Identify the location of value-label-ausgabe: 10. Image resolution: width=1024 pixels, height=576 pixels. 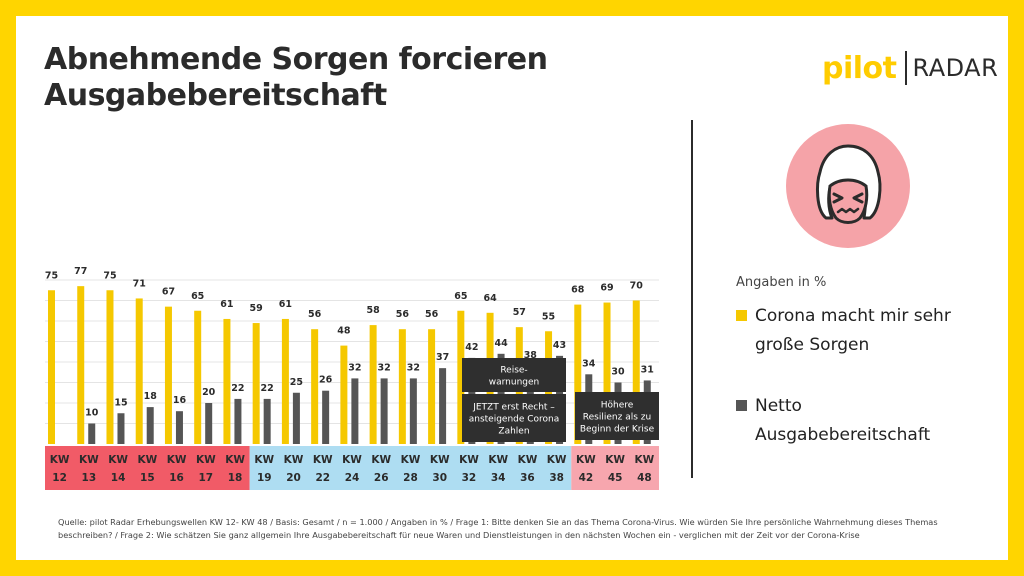
(92, 413).